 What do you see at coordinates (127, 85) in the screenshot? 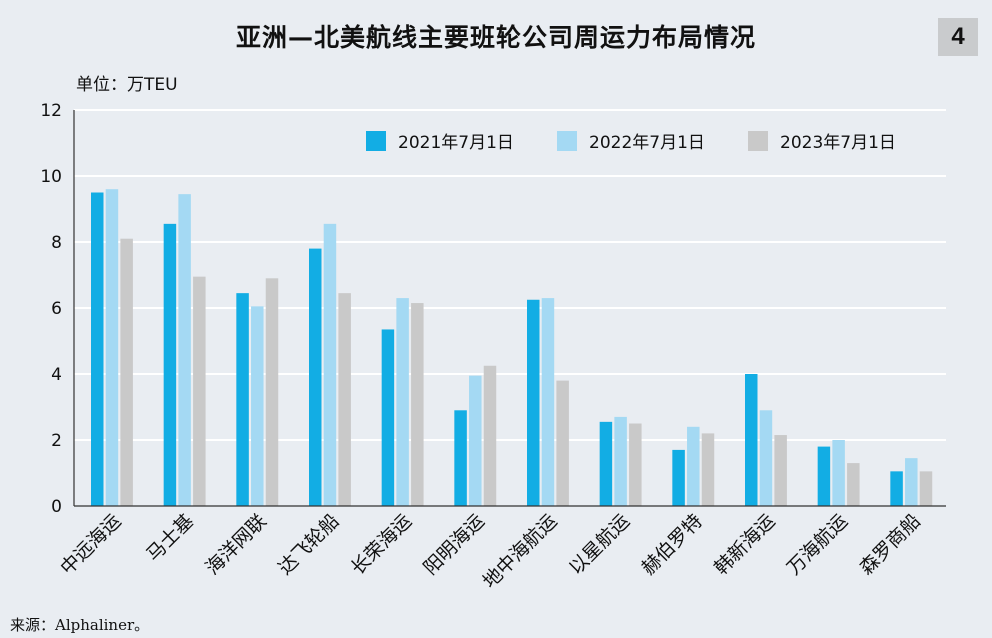
I see `y-axis-unit-label: 单位：万TEU` at bounding box center [127, 85].